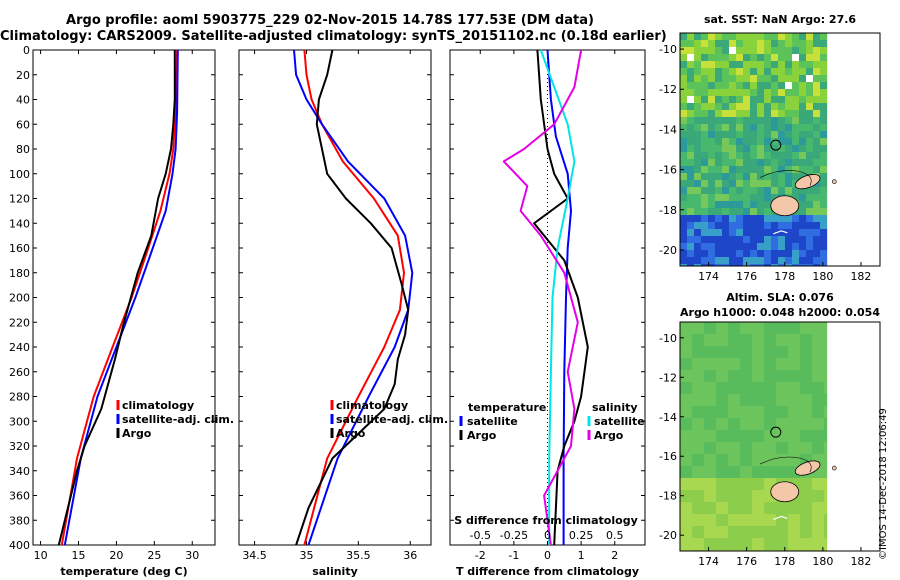 The height and width of the screenshot is (580, 900). I want to click on map-y-tick-label: -16, so click(668, 170).